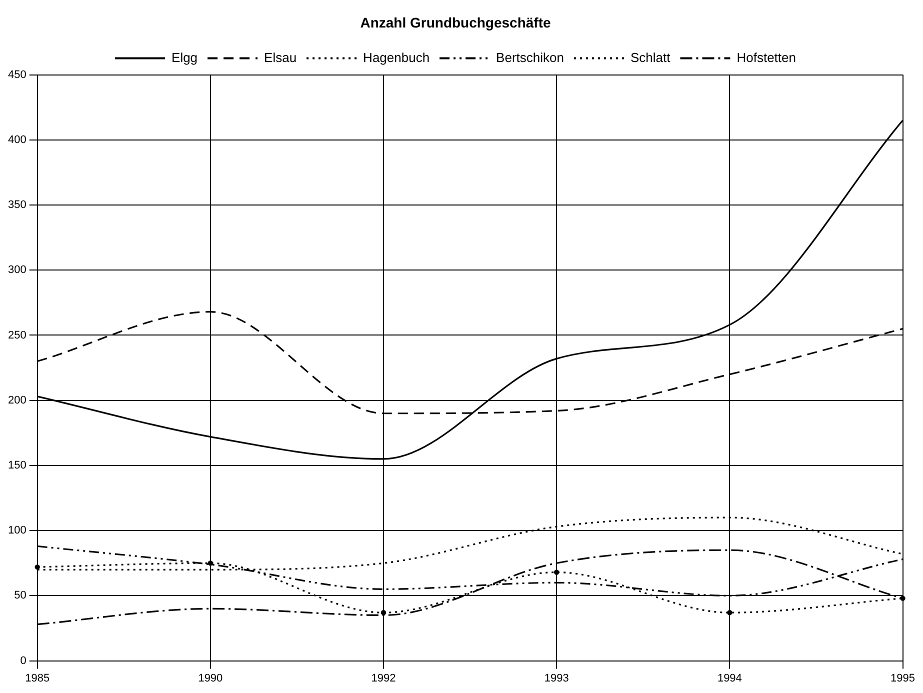  Describe the element at coordinates (17, 74) in the screenshot. I see `y-tick-label: 450` at that location.